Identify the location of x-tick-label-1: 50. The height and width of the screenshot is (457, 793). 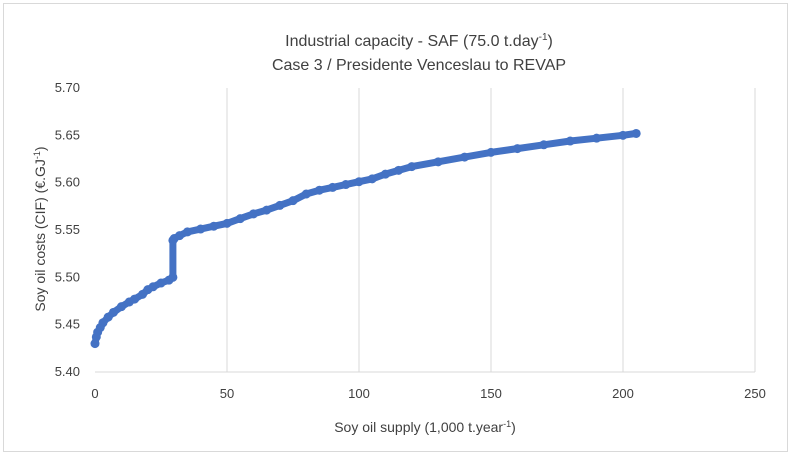
(227, 393).